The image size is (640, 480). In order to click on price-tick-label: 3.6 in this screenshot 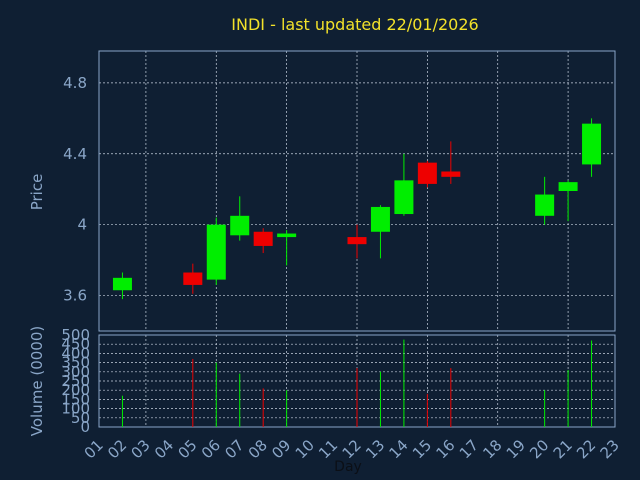, I will do `click(75, 296)`.